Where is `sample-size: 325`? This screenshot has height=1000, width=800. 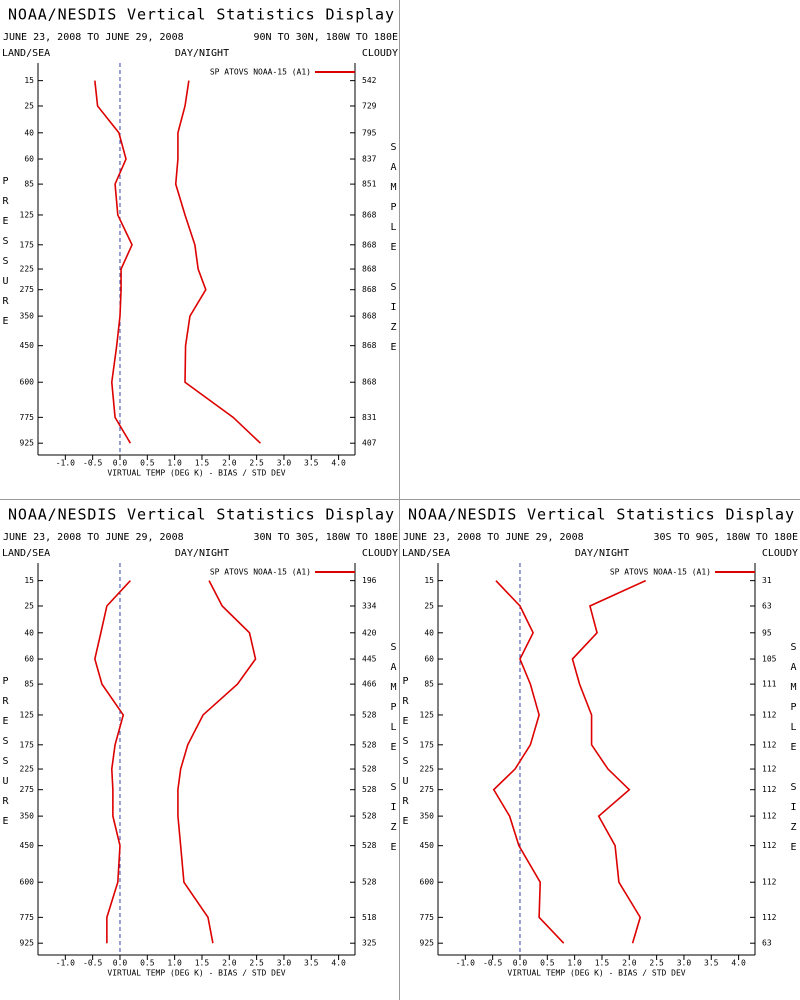 sample-size: 325 is located at coordinates (369, 943).